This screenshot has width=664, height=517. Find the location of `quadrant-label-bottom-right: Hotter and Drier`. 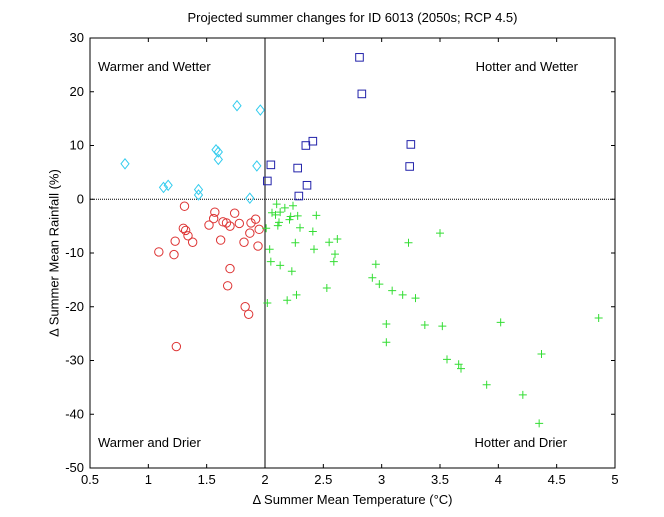

quadrant-label-bottom-right: Hotter and Drier is located at coordinates (521, 442).